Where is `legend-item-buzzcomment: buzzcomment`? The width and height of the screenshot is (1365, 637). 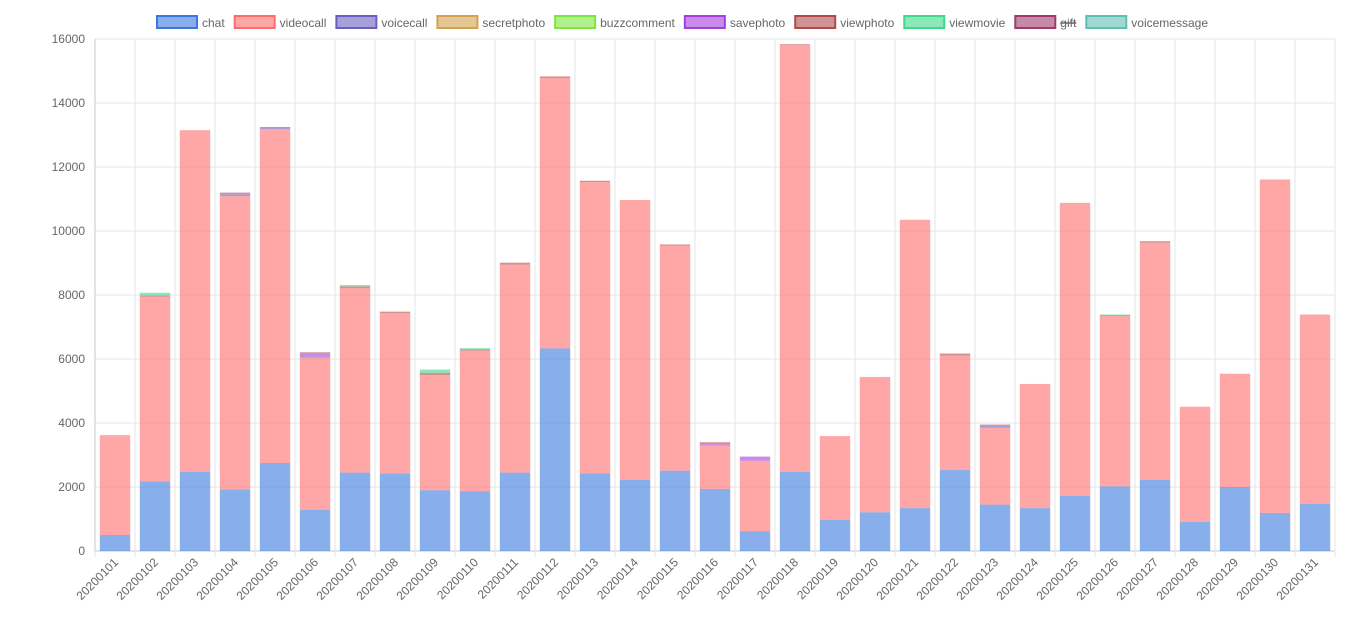
legend-item-buzzcomment: buzzcomment is located at coordinates (614, 22).